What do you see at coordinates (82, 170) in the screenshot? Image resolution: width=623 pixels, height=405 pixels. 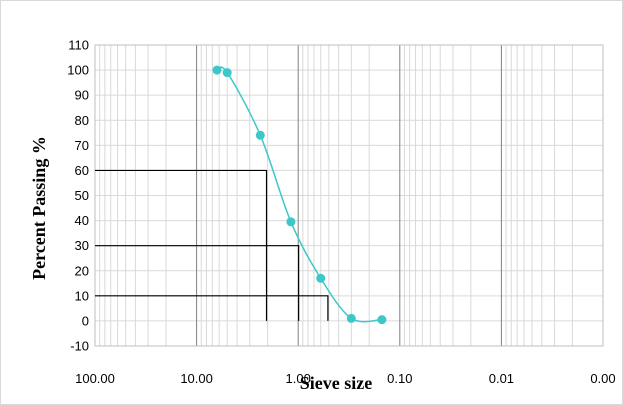 I see `y-tick-label: 60` at bounding box center [82, 170].